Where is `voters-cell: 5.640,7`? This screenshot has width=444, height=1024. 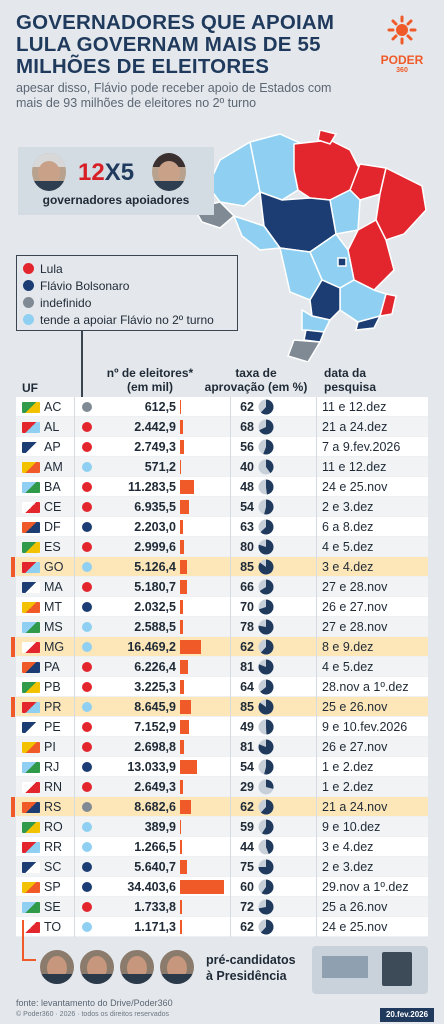
voters-cell: 5.640,7 is located at coordinates (155, 866).